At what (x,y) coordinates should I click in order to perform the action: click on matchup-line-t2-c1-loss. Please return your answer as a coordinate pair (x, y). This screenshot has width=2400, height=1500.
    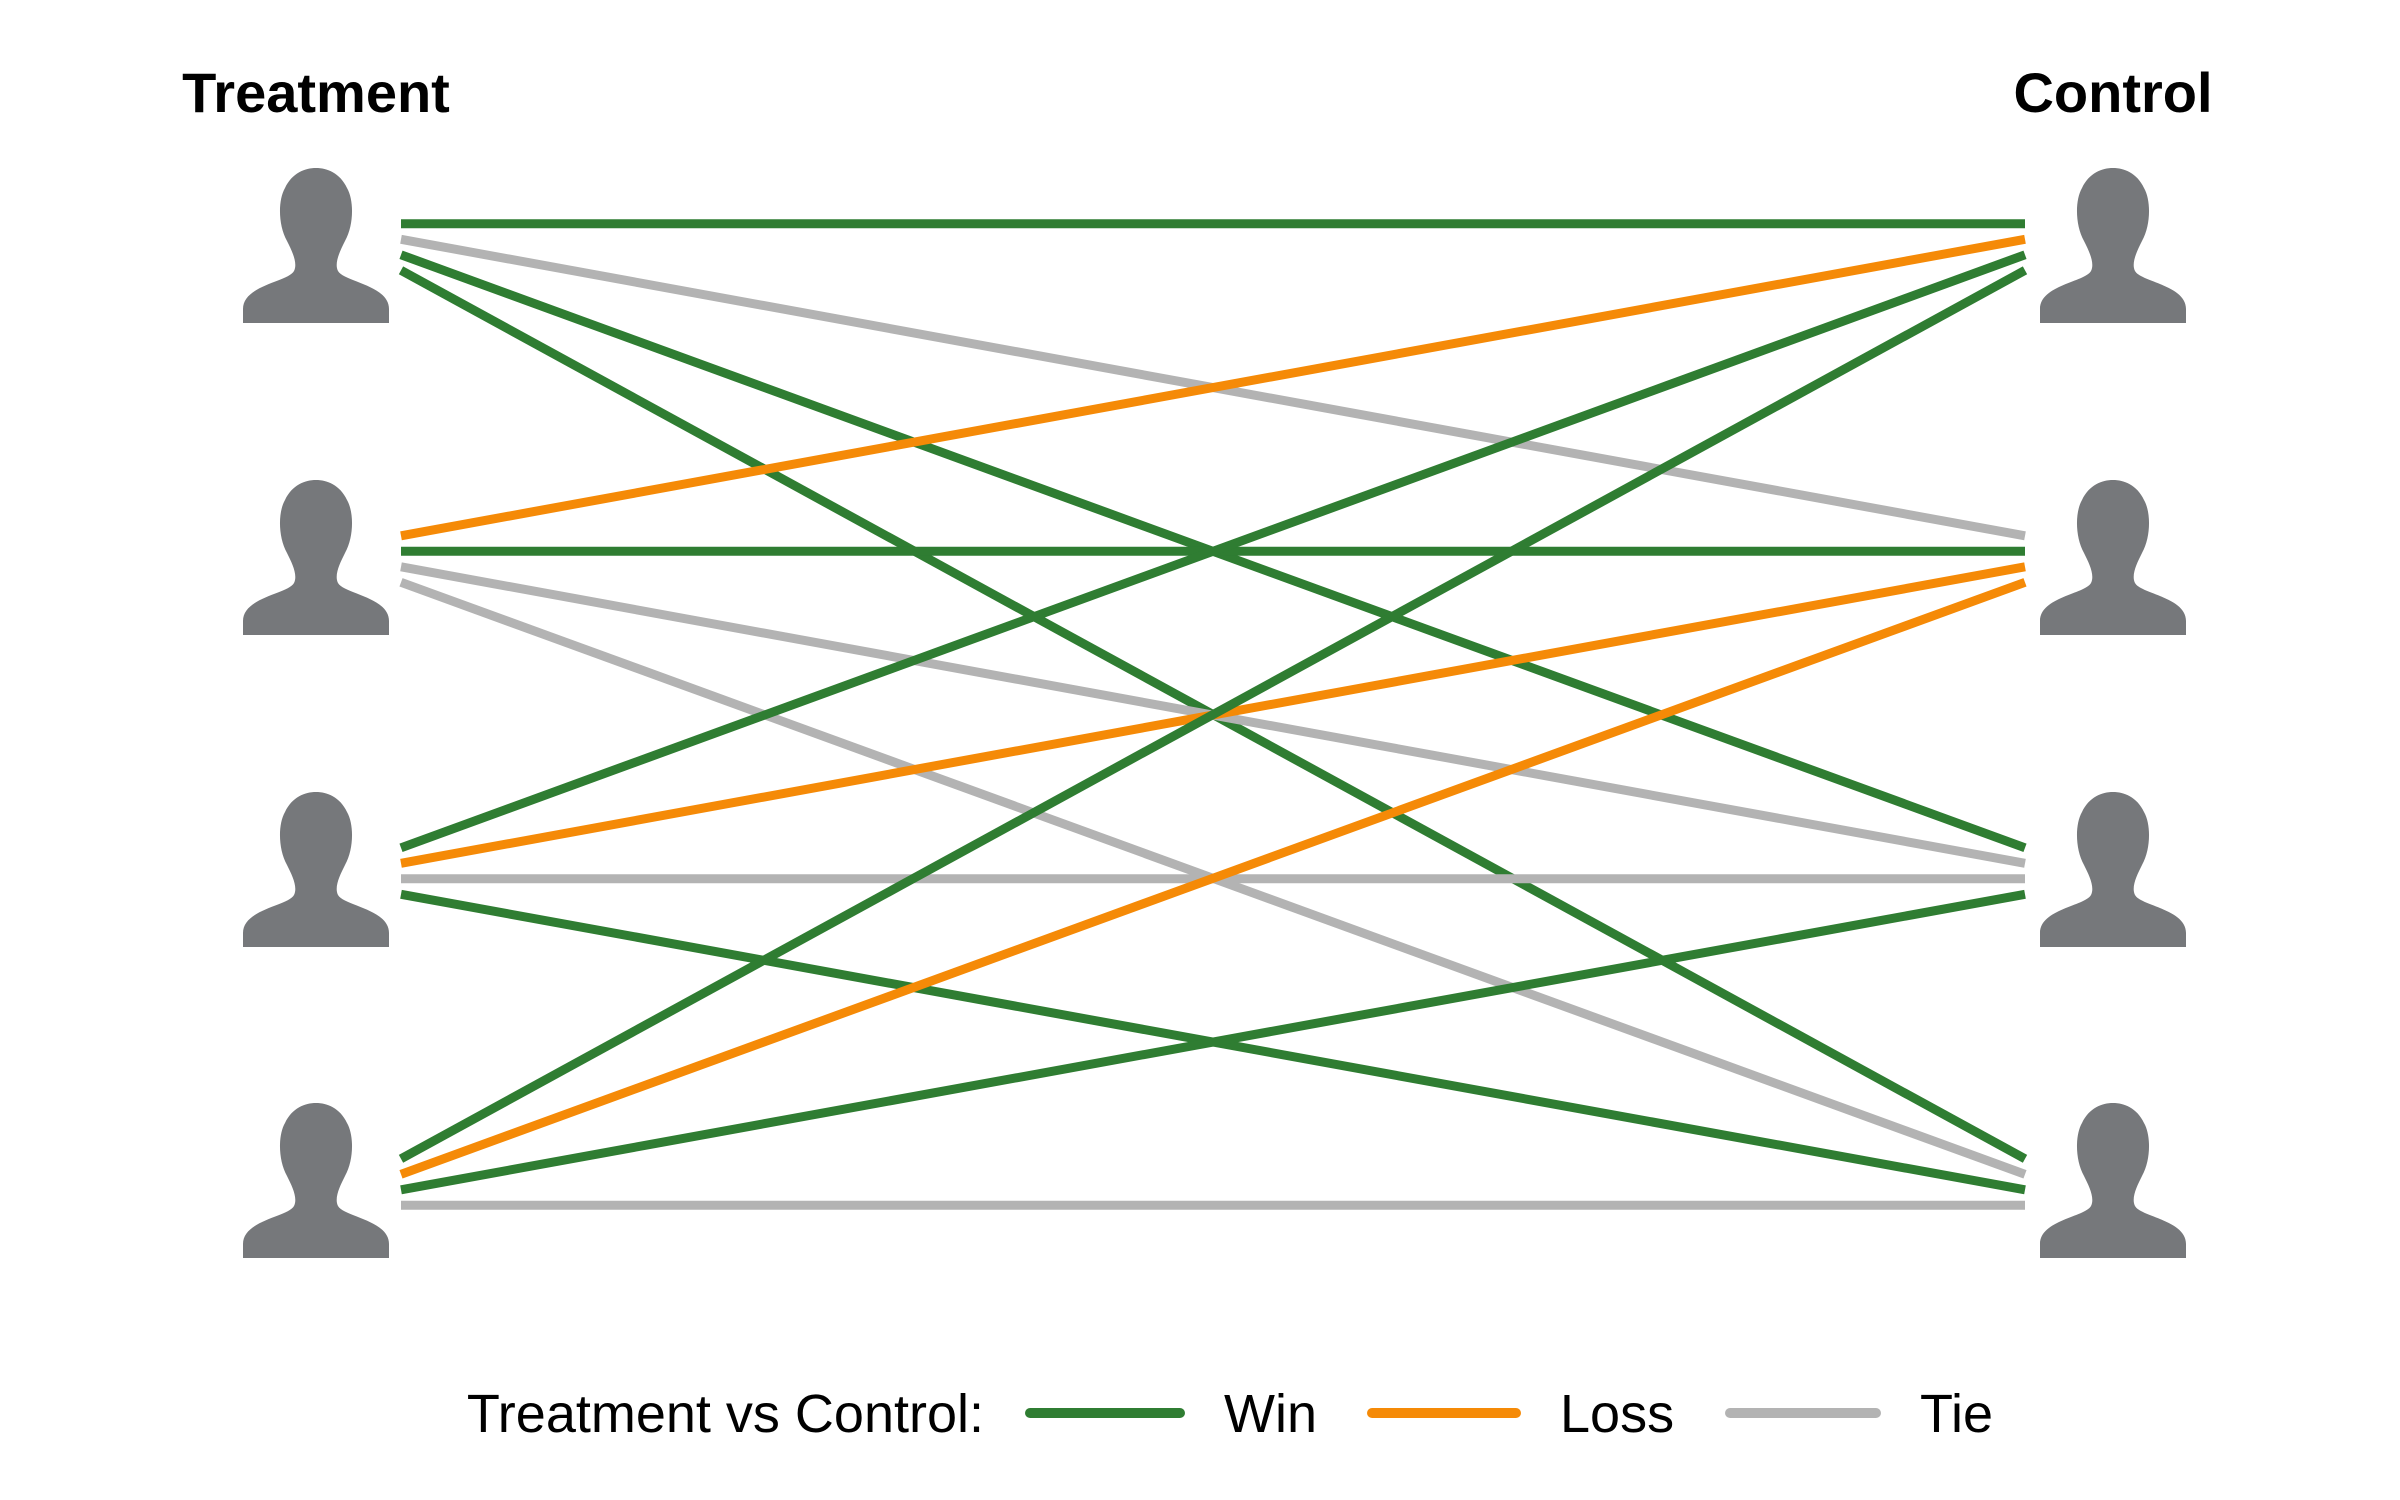
    Looking at the image, I should click on (1213, 387).